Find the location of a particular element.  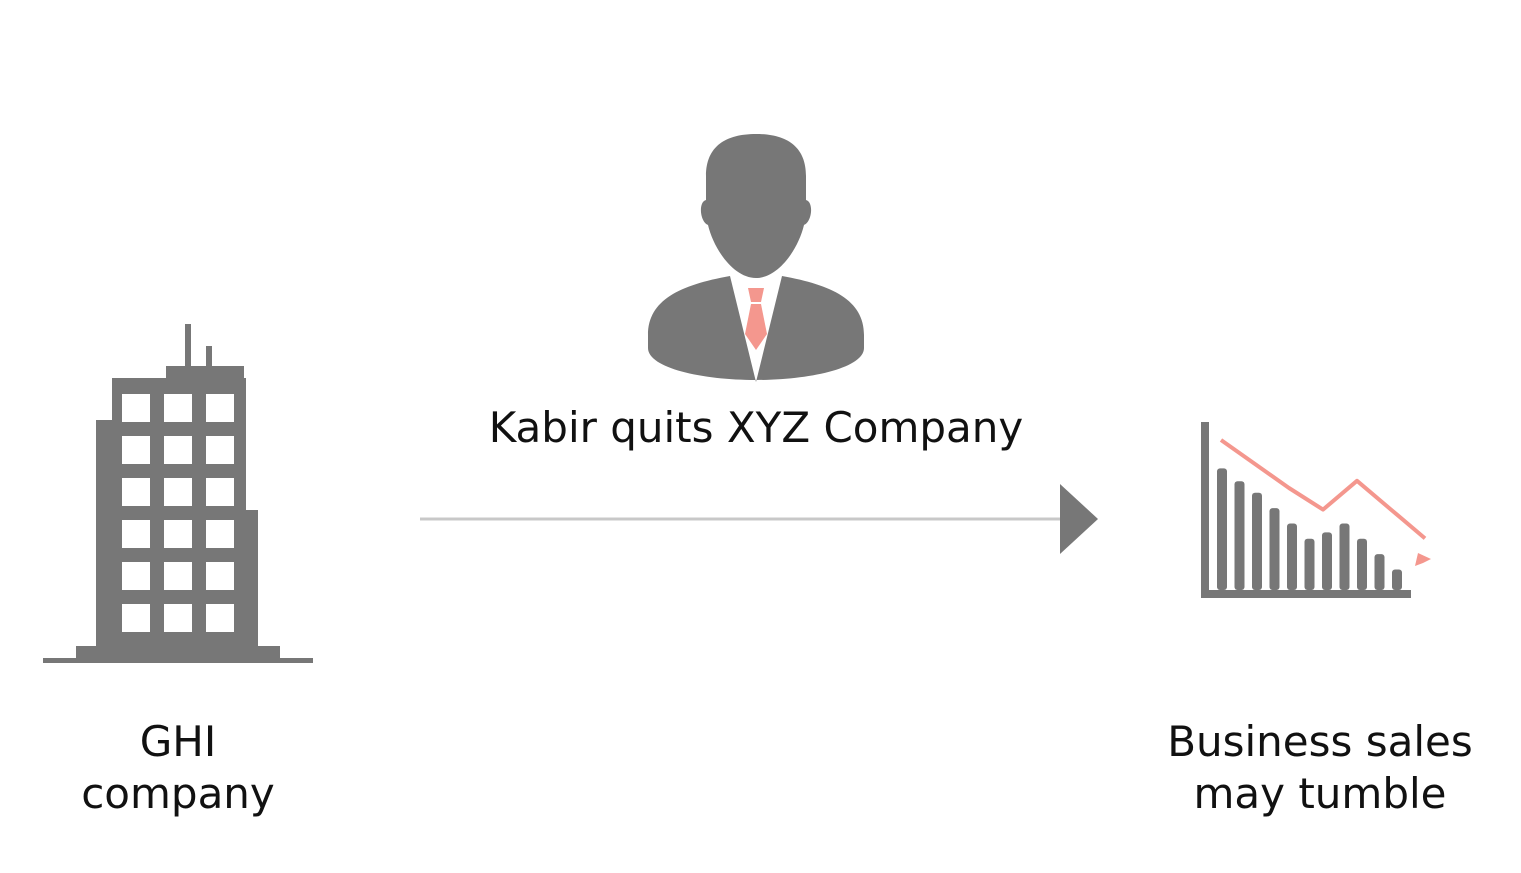

outcome-label: Business sales may tumble is located at coordinates (1320, 768).